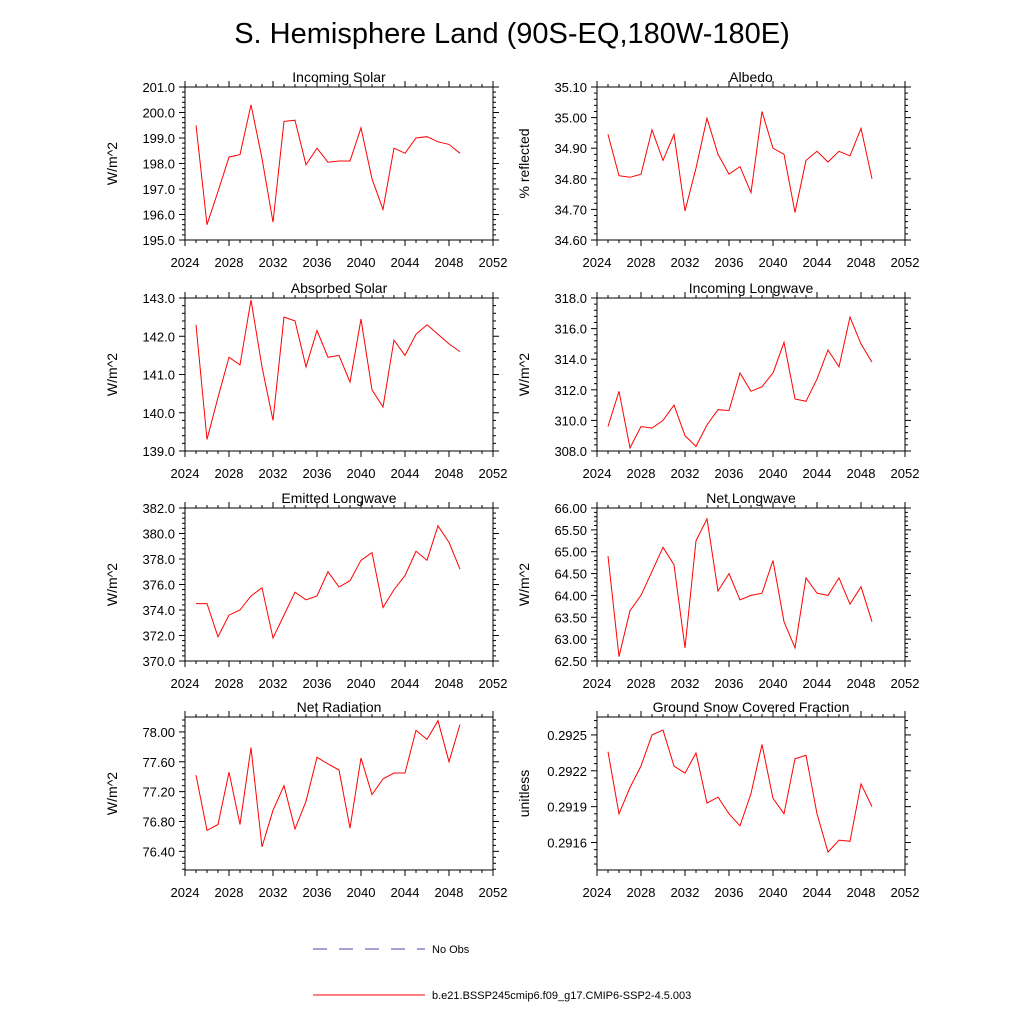 The height and width of the screenshot is (1024, 1024). What do you see at coordinates (524, 163) in the screenshot?
I see `y-axis-label: % reflected` at bounding box center [524, 163].